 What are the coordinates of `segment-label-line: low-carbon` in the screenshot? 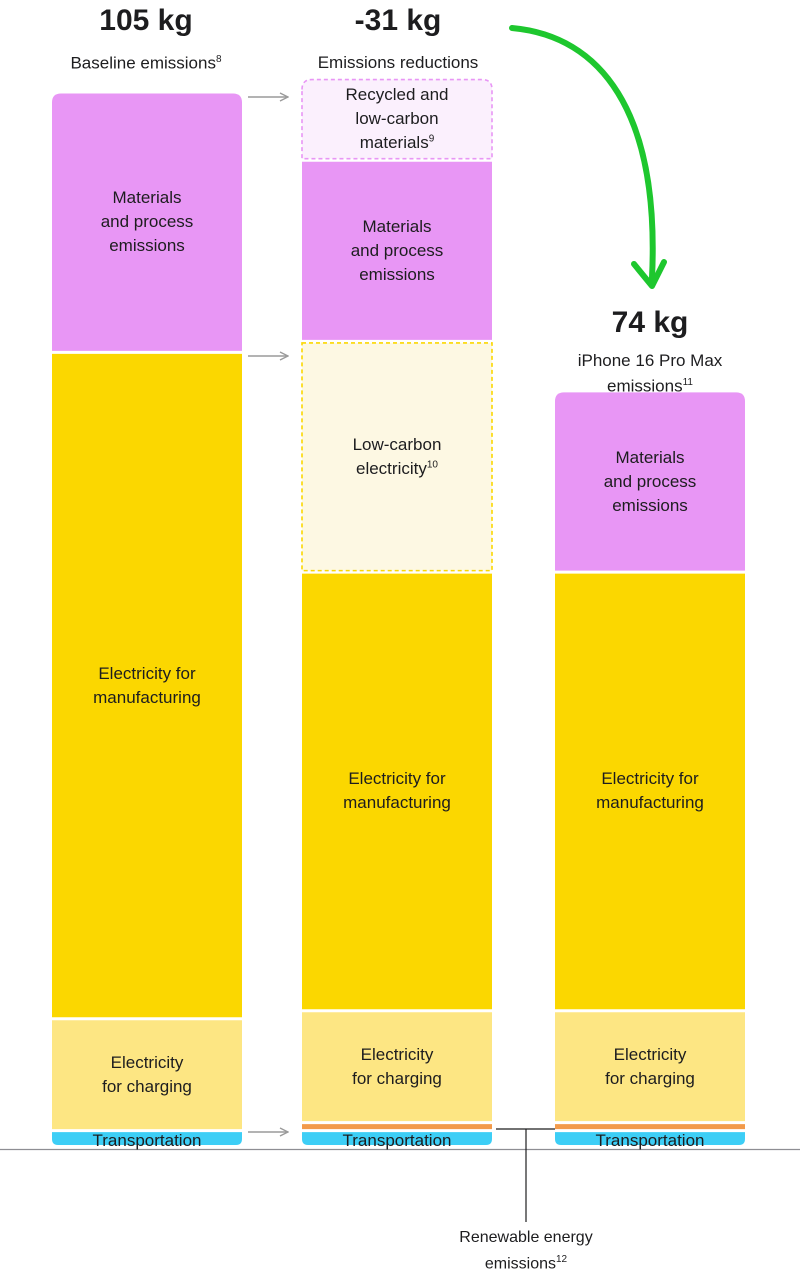 It's located at (397, 119).